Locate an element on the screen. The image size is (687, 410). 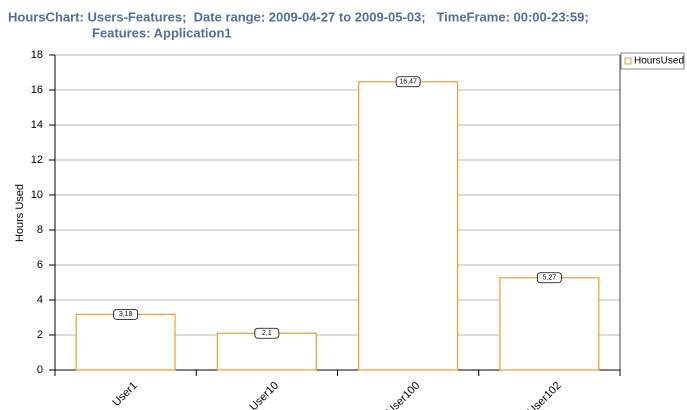
x-tick-label: User1 is located at coordinates (125, 394).